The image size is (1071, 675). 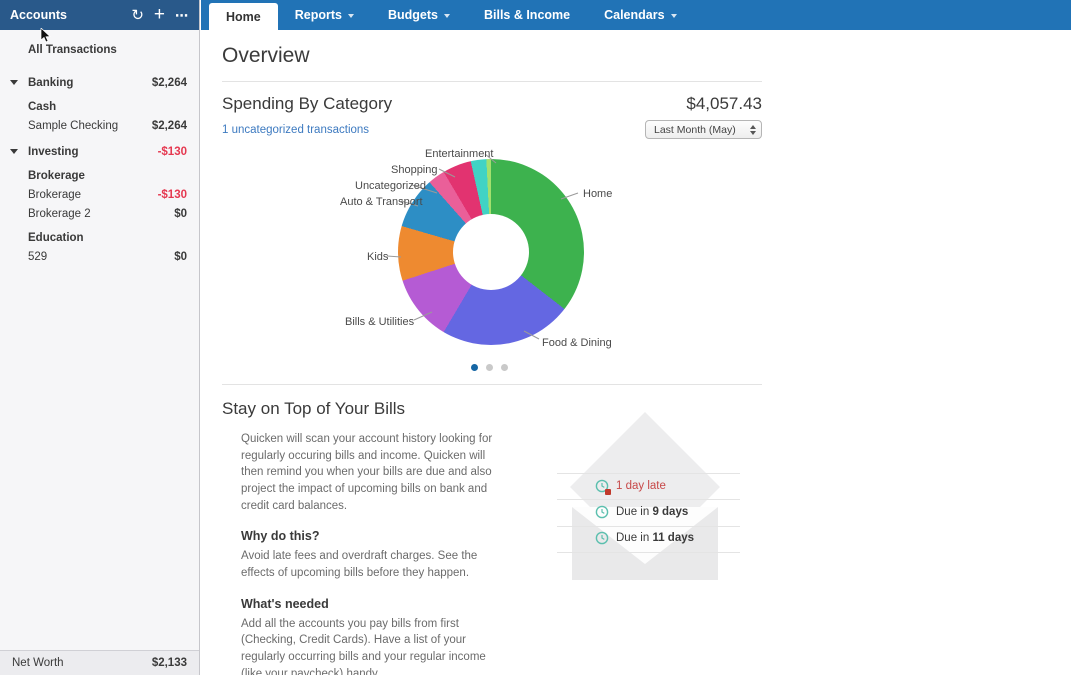 What do you see at coordinates (73, 126) in the screenshot?
I see `account-label: Sample Checking` at bounding box center [73, 126].